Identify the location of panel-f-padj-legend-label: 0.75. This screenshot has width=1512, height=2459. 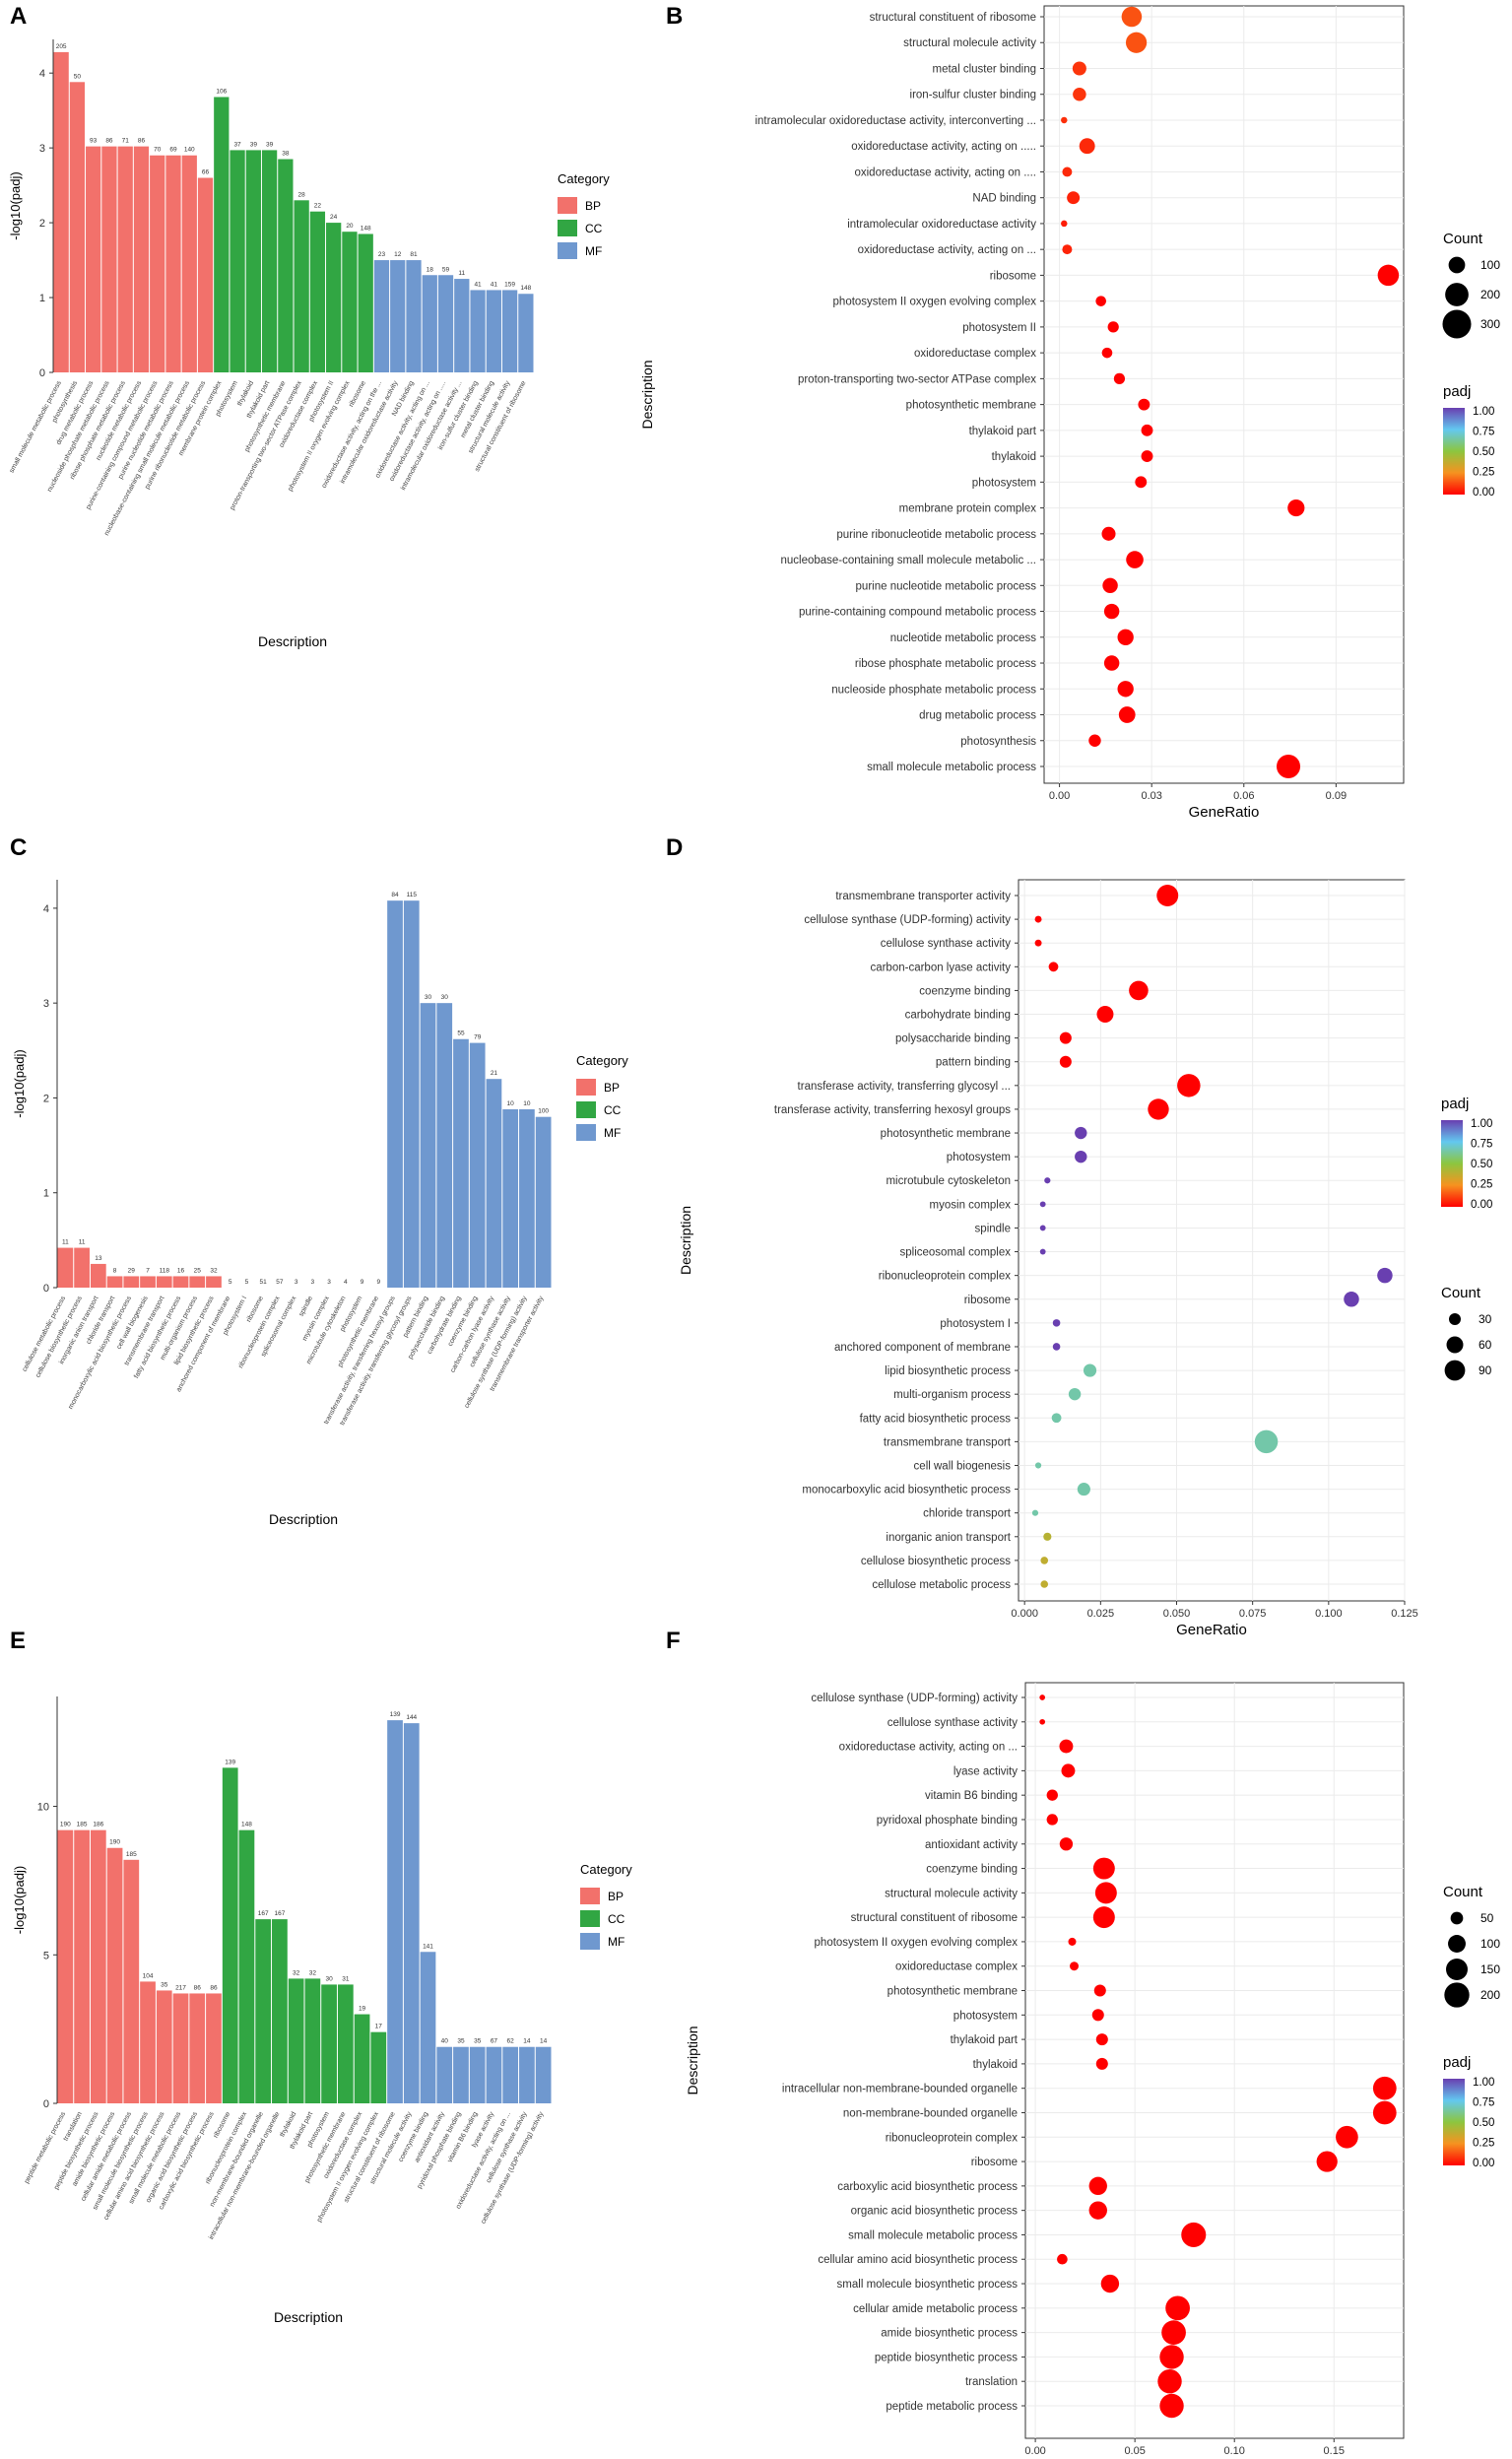
(1483, 2103).